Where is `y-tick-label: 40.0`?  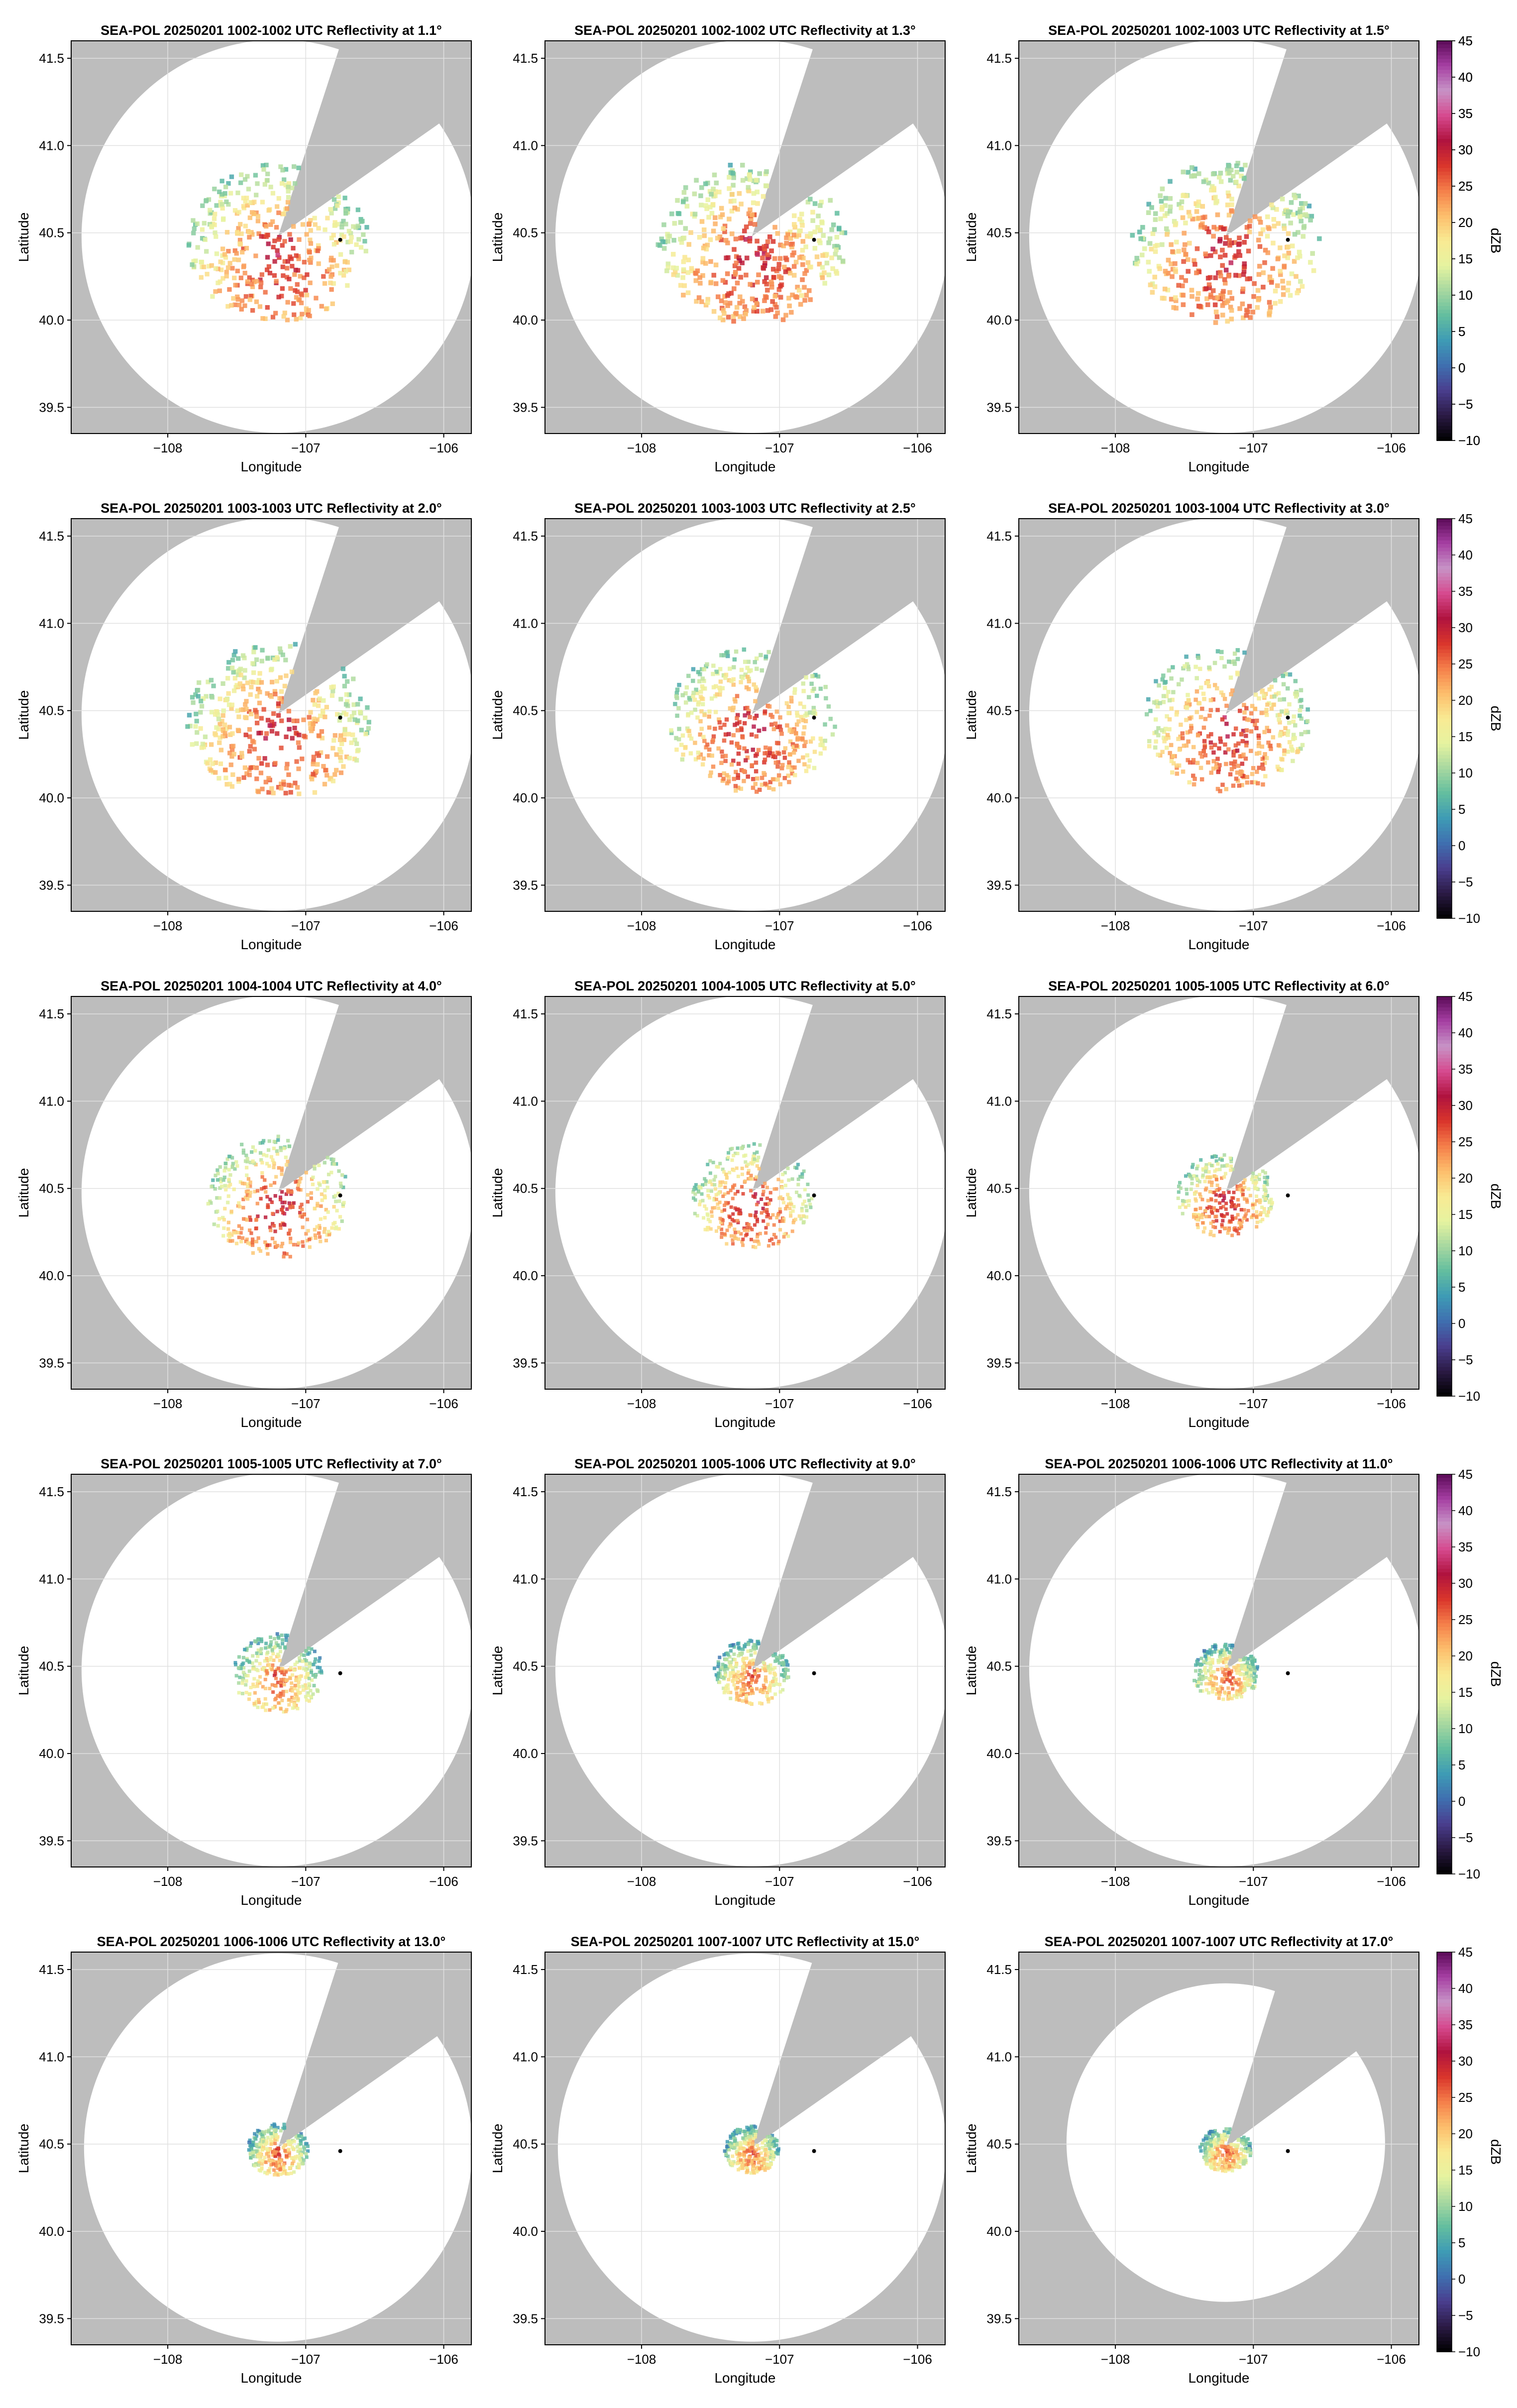 y-tick-label: 40.0 is located at coordinates (51, 797).